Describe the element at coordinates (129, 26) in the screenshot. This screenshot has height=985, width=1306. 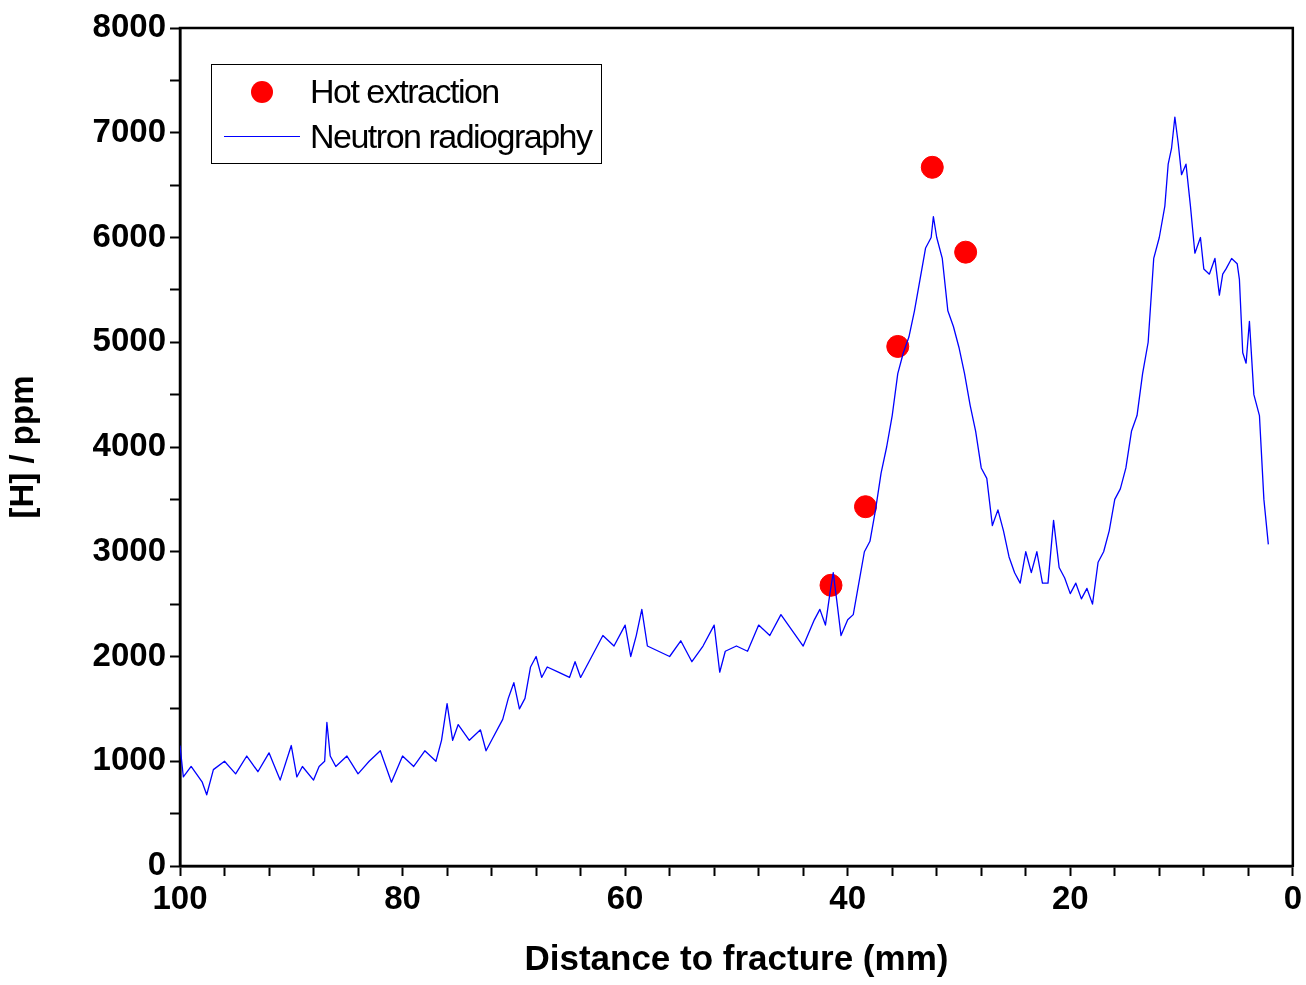
I see `y-tick-label: 8000` at that location.